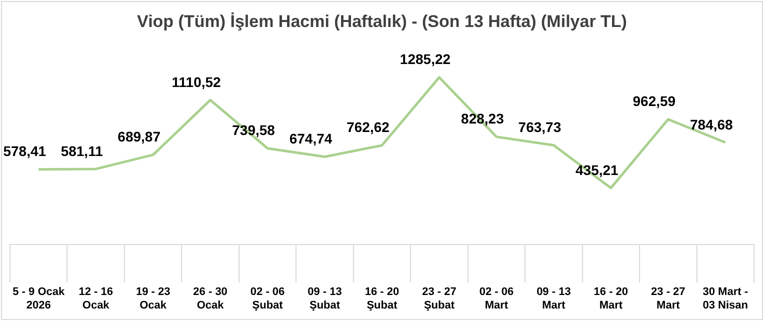 The image size is (764, 321). I want to click on x-tick-label: 5 - 9 Ocak 2026, so click(39, 299).